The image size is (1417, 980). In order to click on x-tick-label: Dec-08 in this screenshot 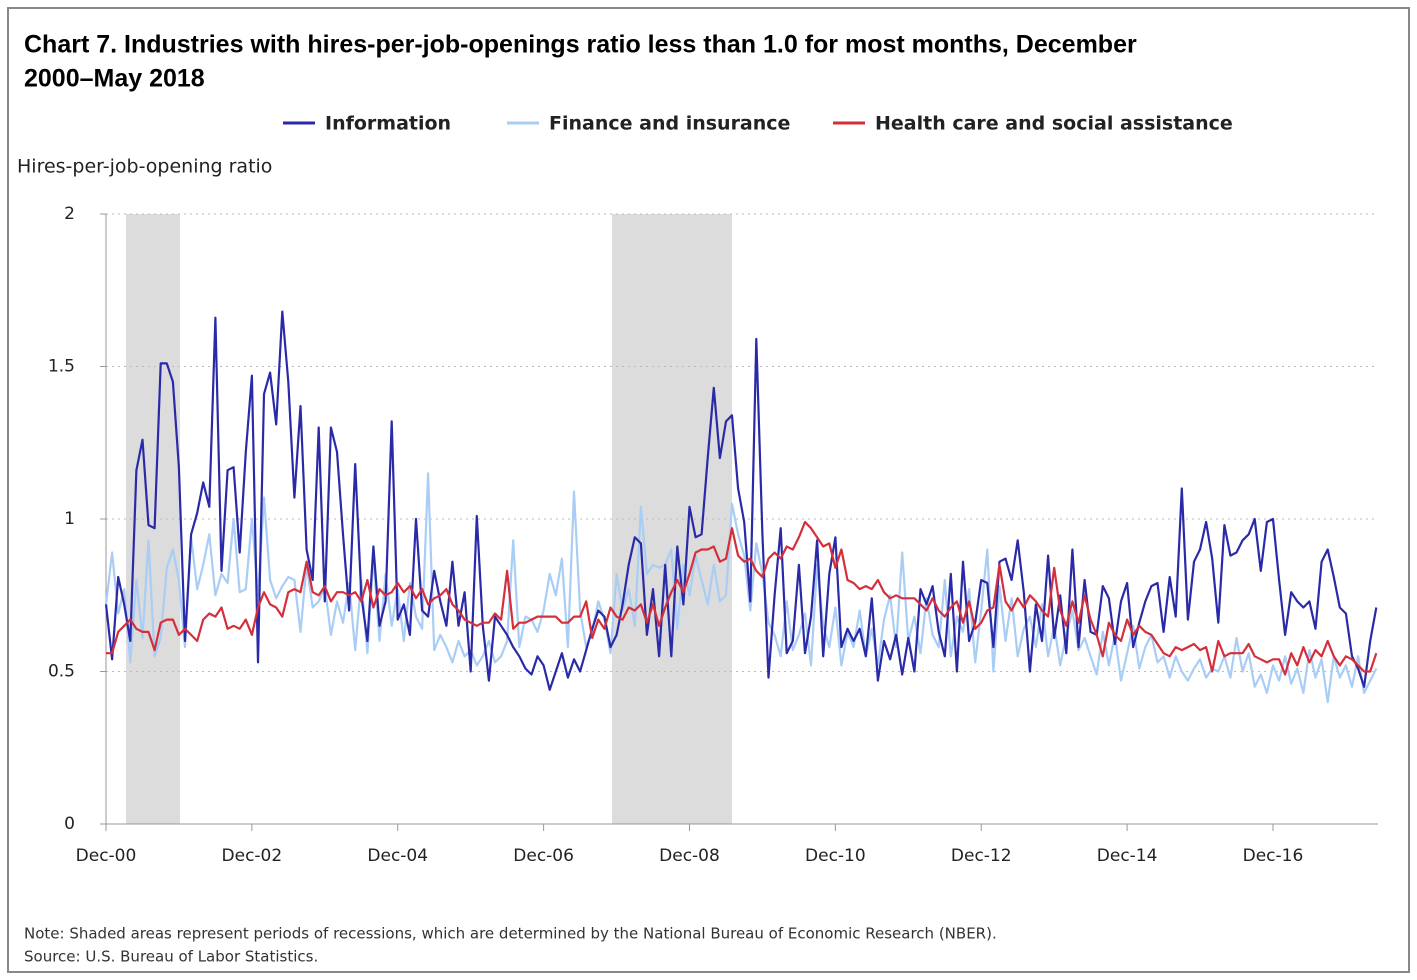, I will do `click(689, 856)`.